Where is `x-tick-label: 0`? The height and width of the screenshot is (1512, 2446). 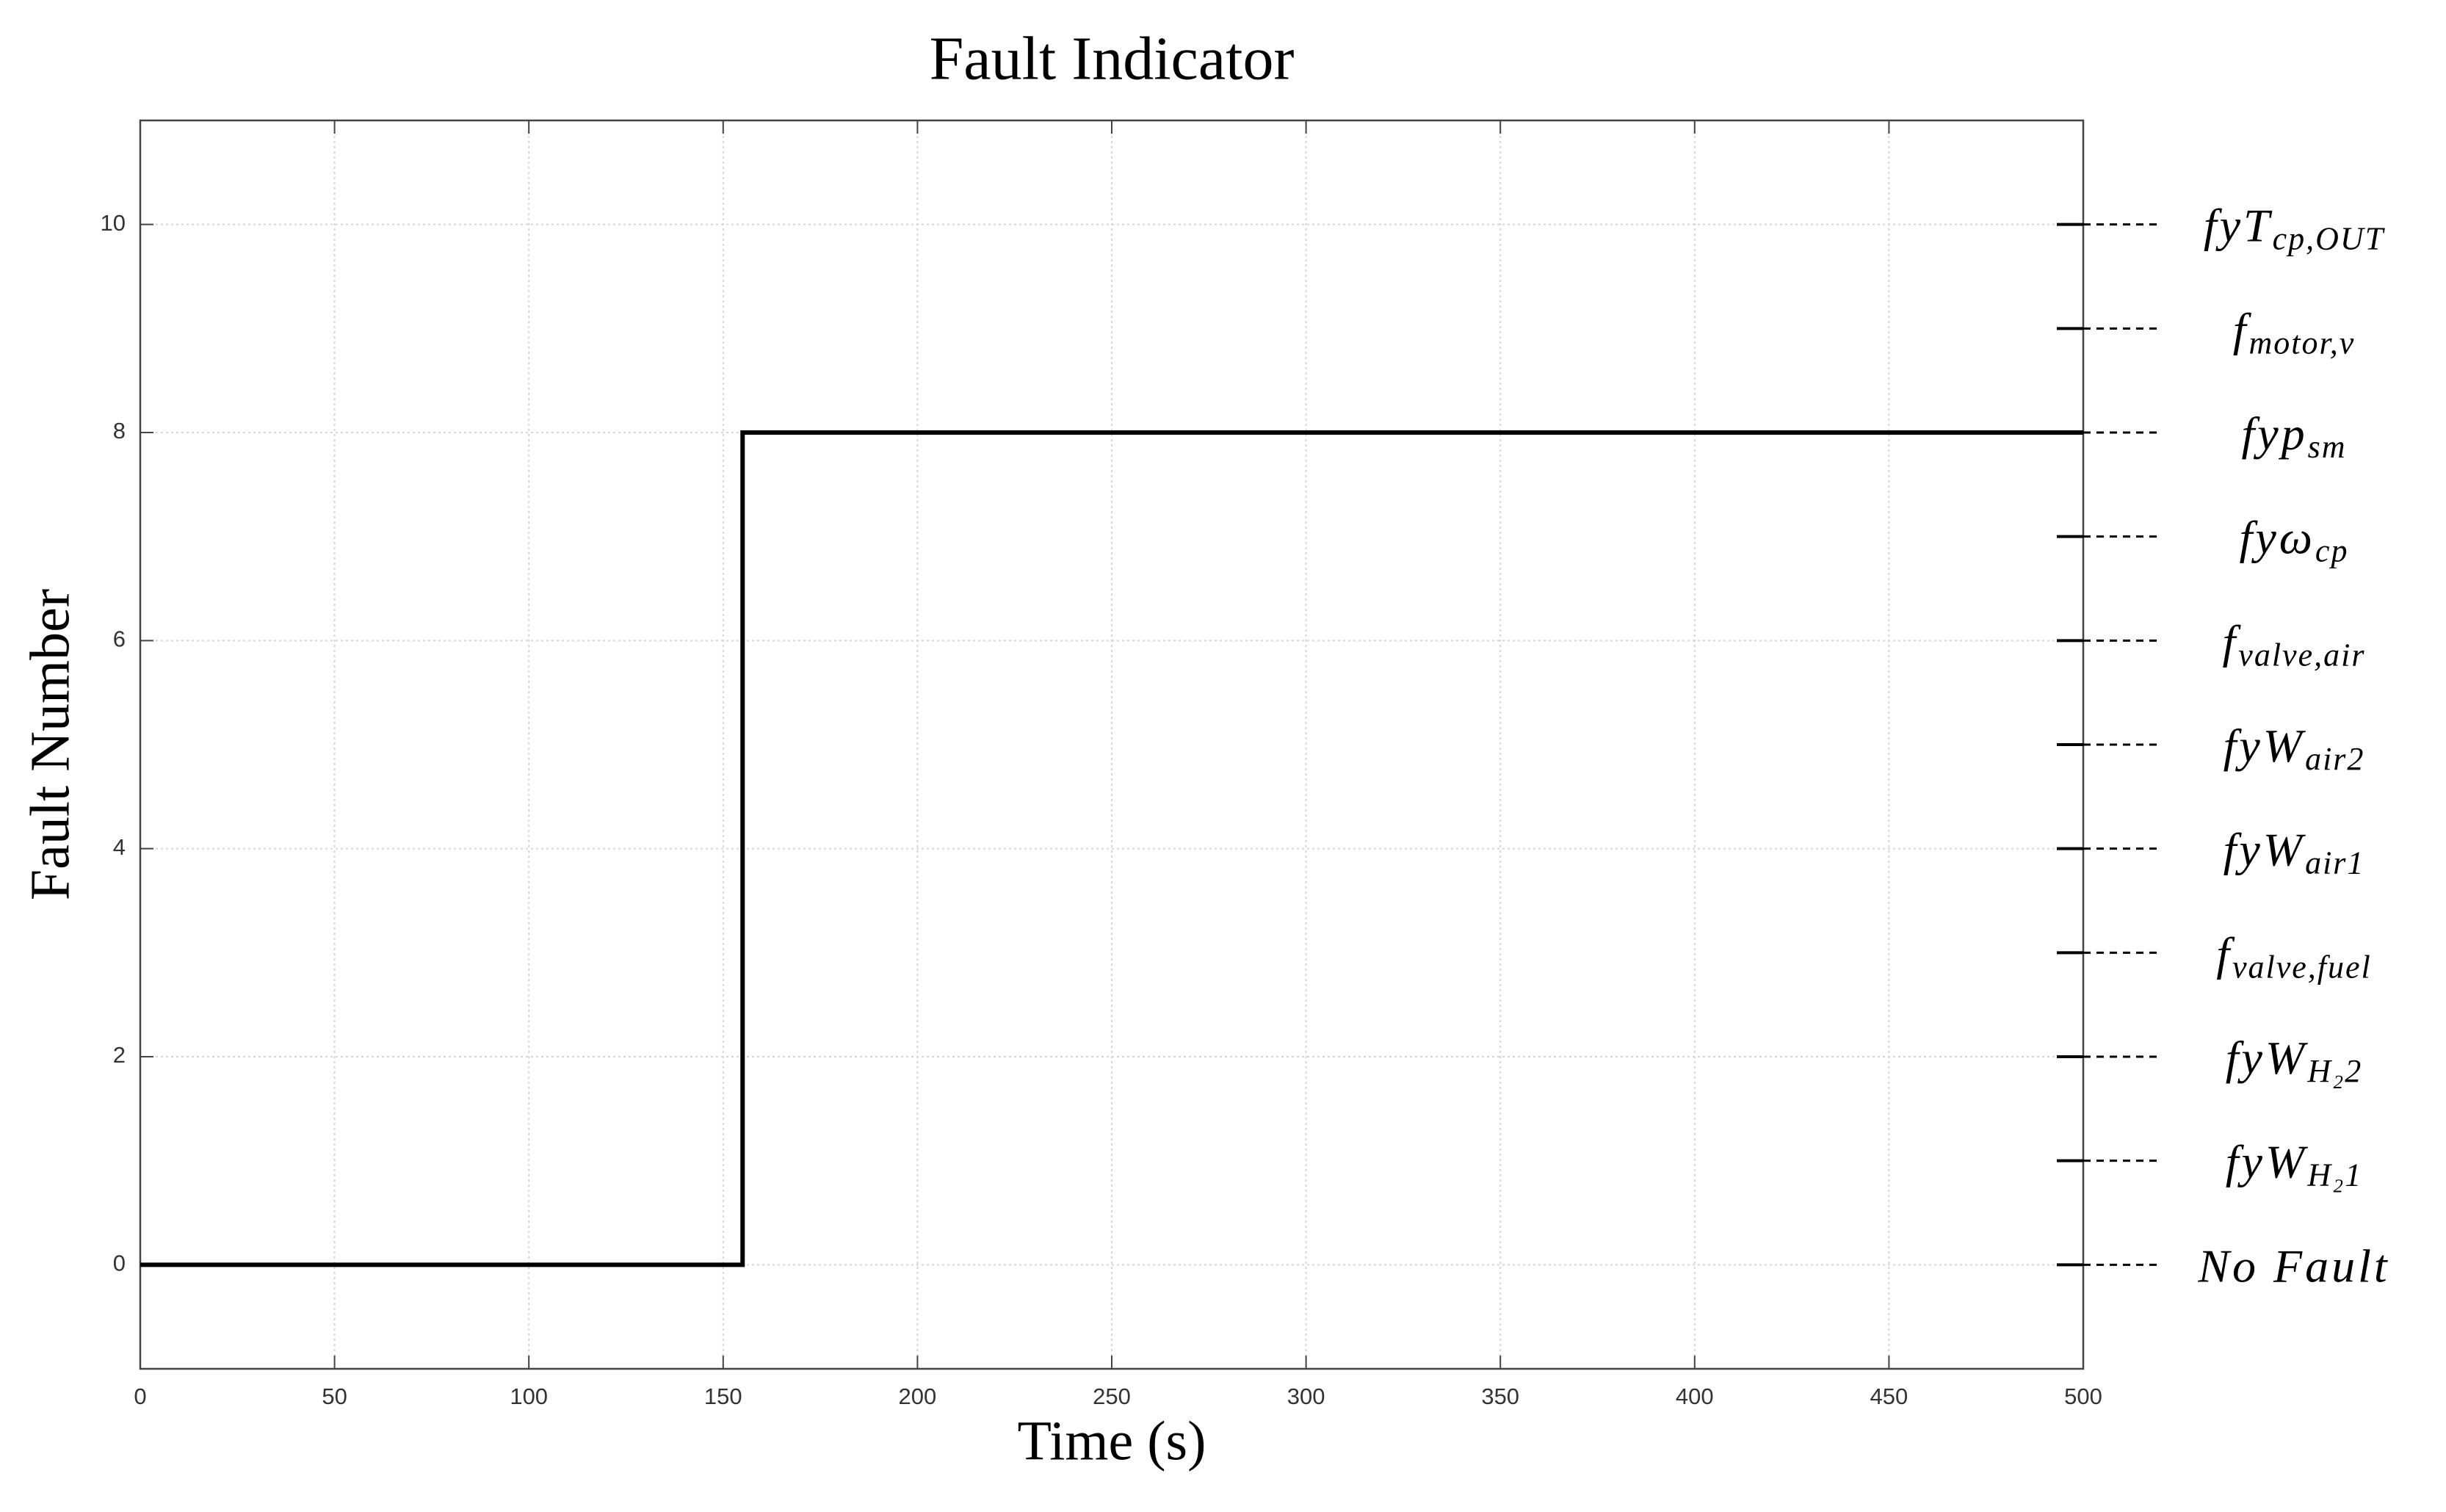
x-tick-label: 0 is located at coordinates (140, 1396).